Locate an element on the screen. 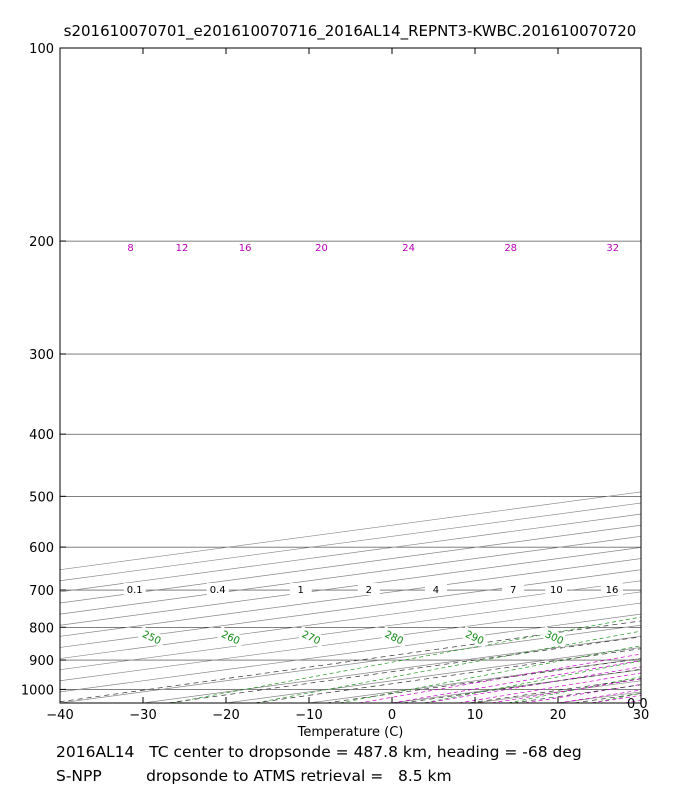 The height and width of the screenshot is (800, 700). y-tick-label: 100 is located at coordinates (41, 49).